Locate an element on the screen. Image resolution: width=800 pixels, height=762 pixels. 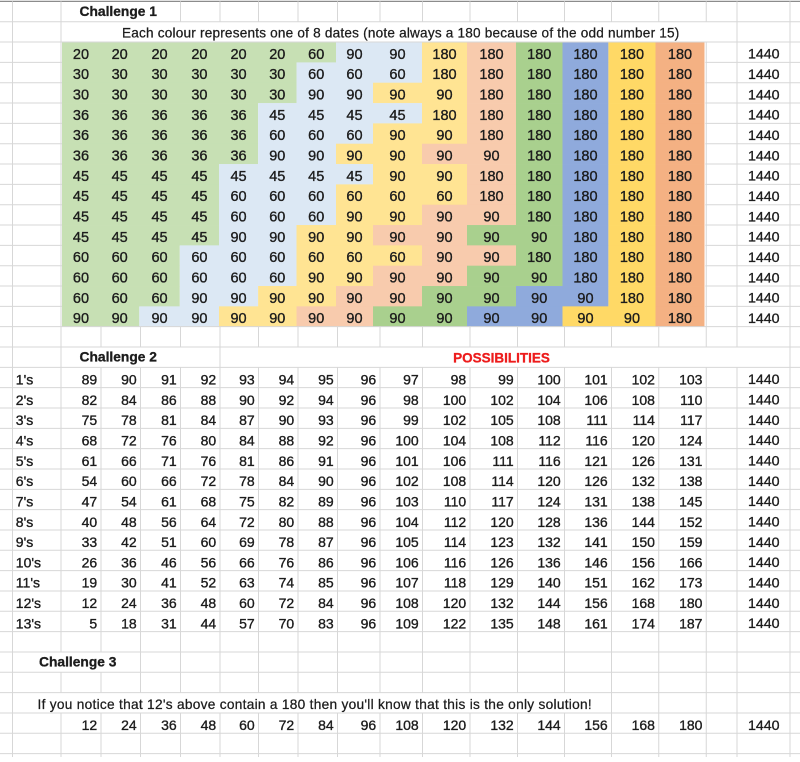
svg-text: 6's is located at coordinates (24, 481).